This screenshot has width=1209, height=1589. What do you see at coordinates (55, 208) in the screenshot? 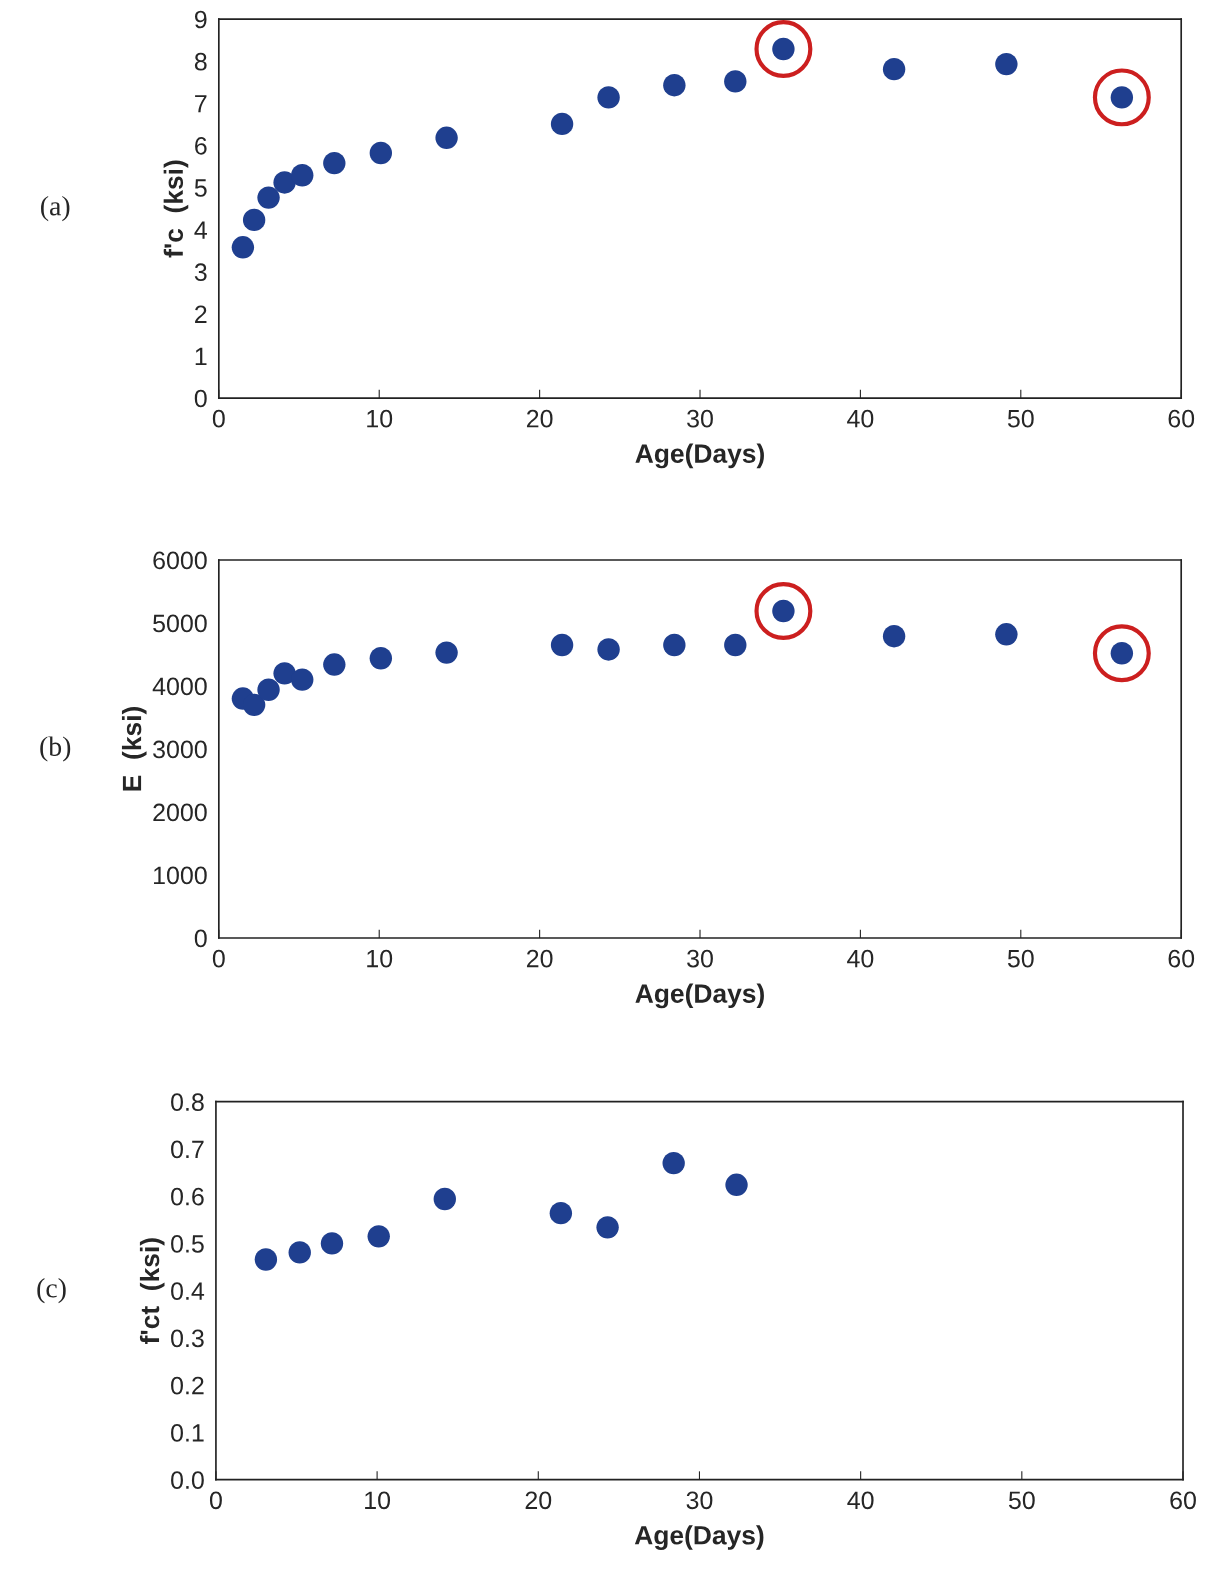
I see `text: (a)` at bounding box center [55, 208].